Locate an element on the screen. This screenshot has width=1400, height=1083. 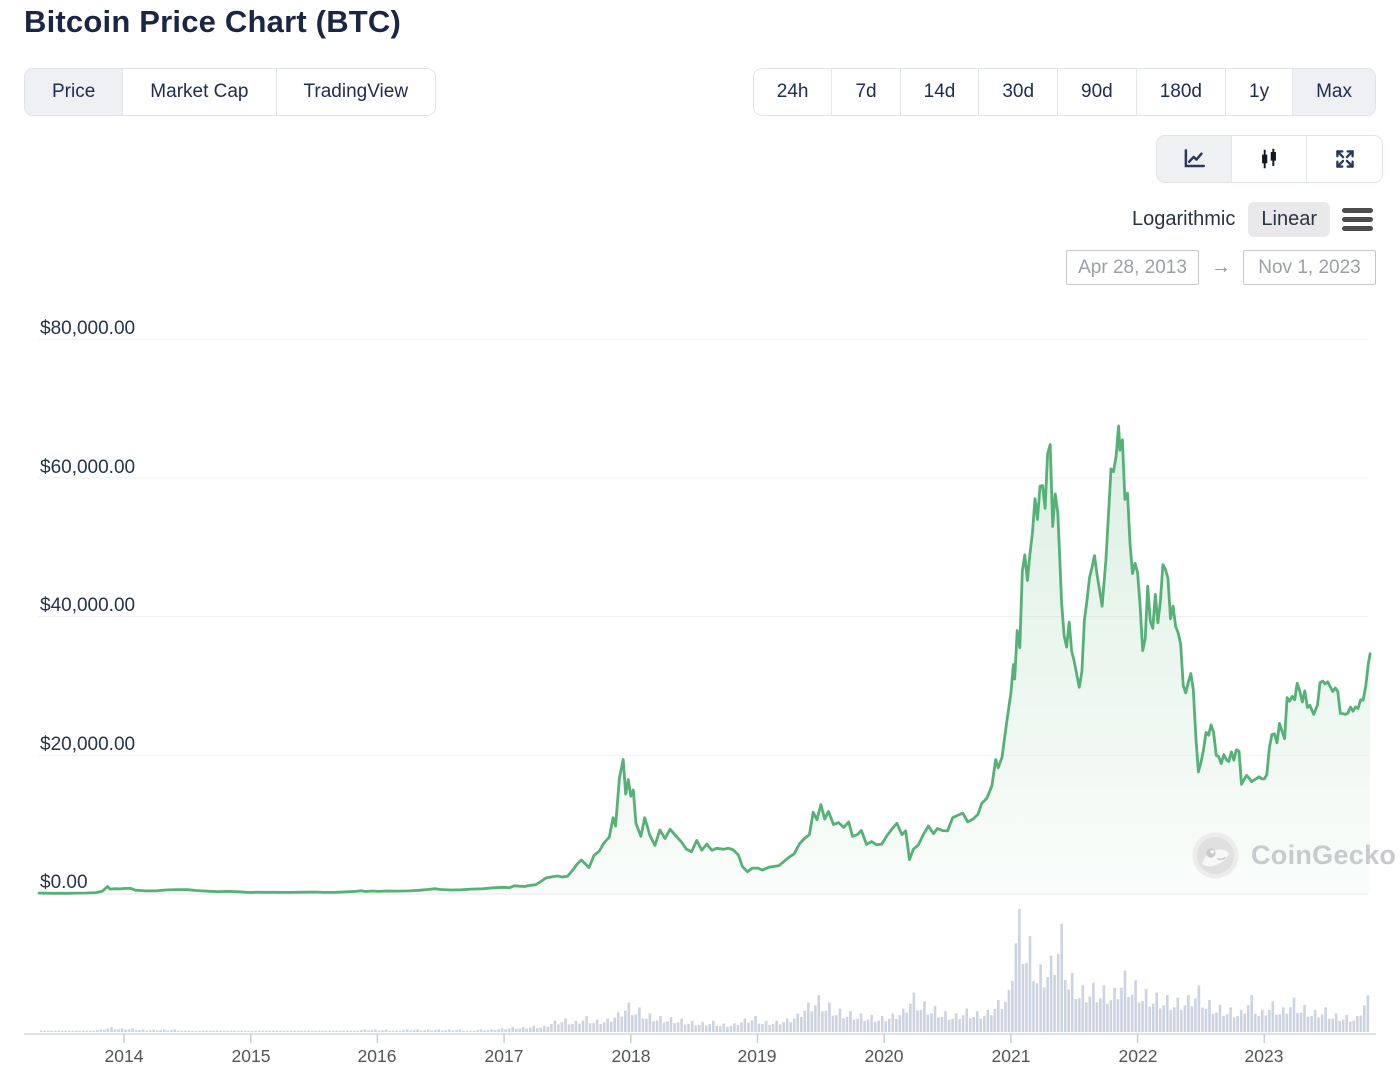
range-90d: 90d is located at coordinates (1097, 92).